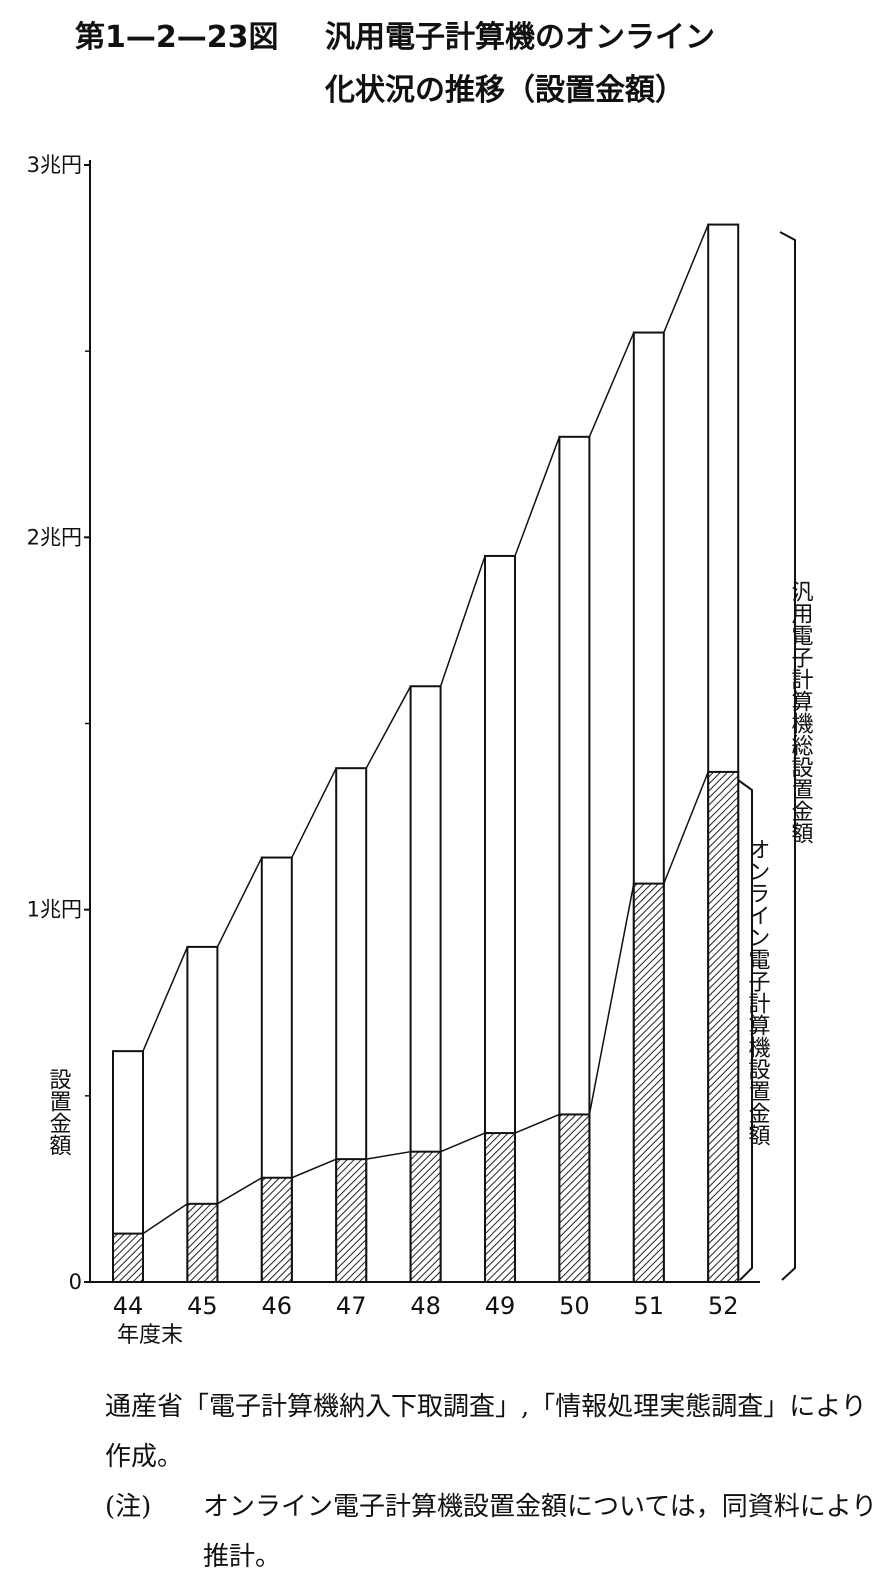 This screenshot has width=894, height=1582. Describe the element at coordinates (574, 1306) in the screenshot. I see `x-tick-label: 50` at that location.